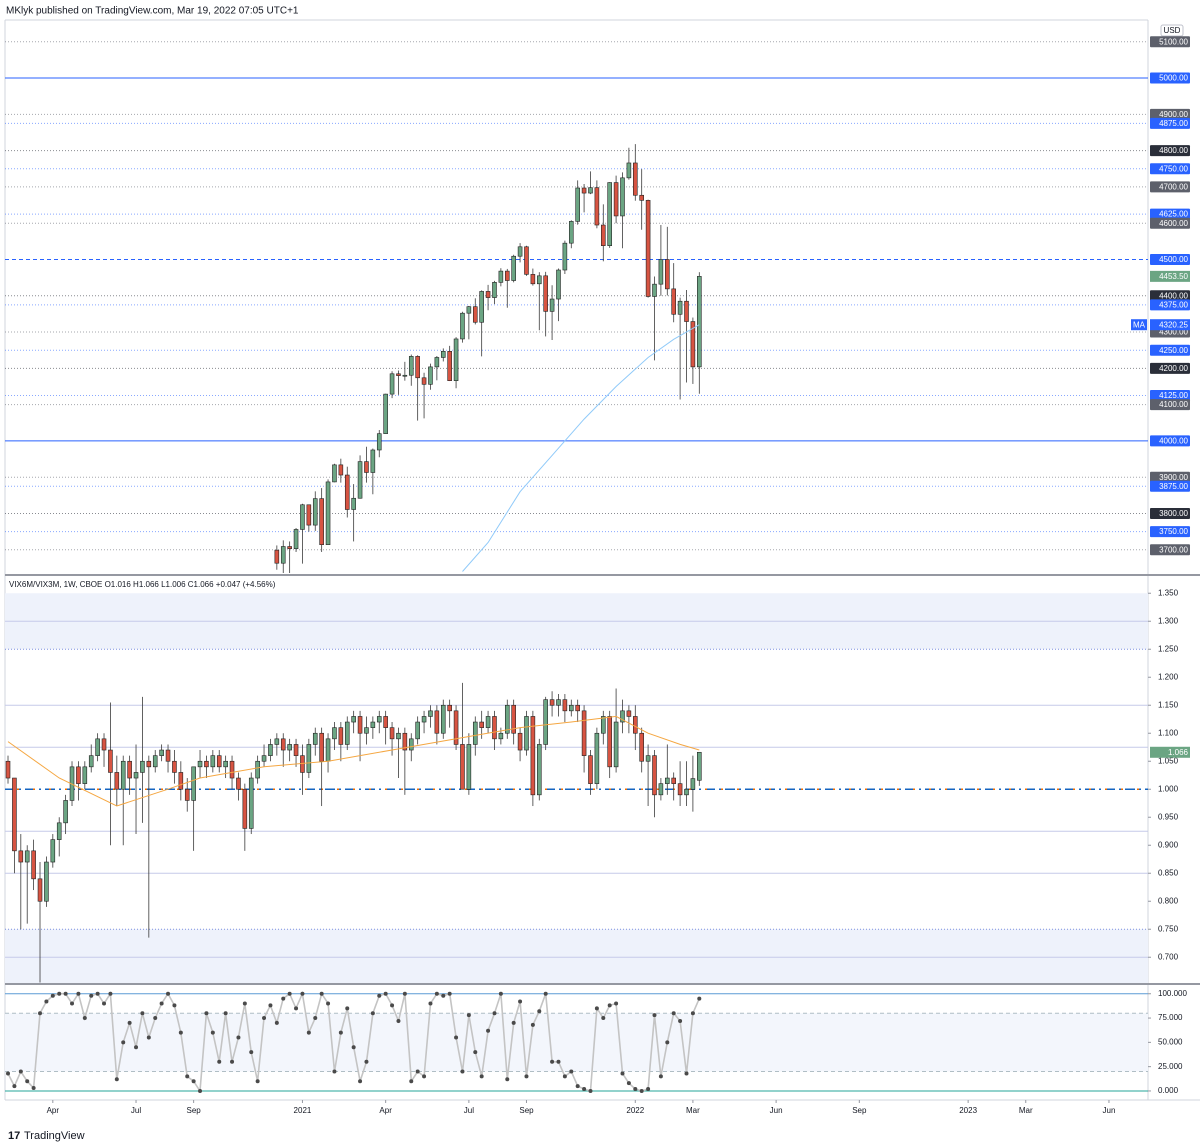 The height and width of the screenshot is (1148, 1200). I want to click on price-label: 4125.00, so click(1173, 395).